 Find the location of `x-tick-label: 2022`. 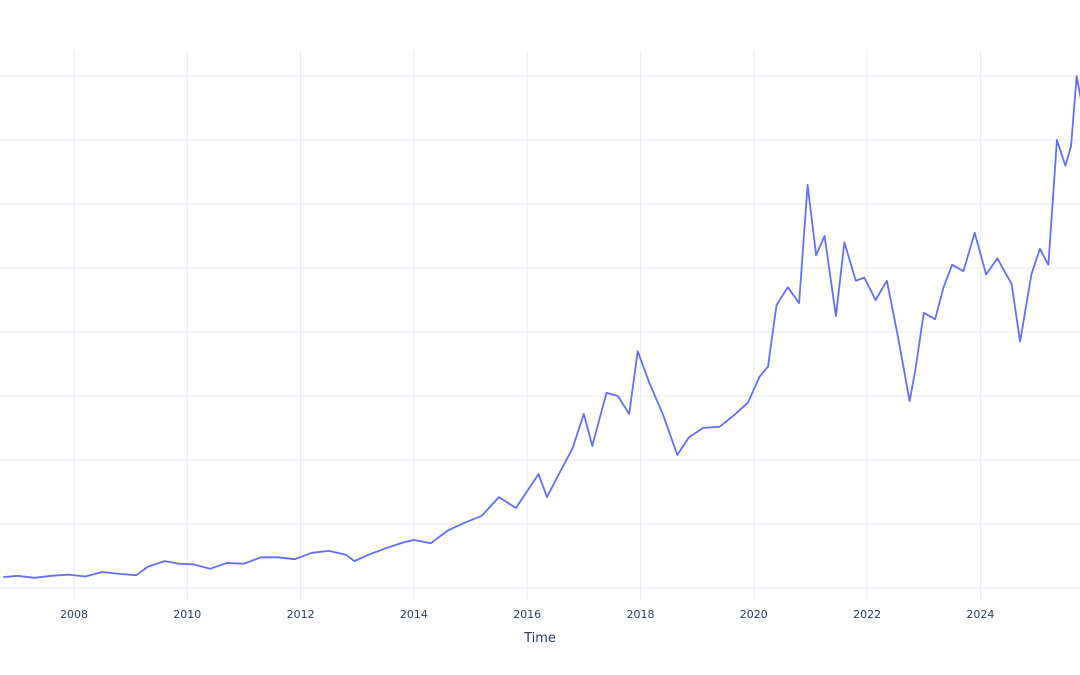

x-tick-label: 2022 is located at coordinates (867, 614).